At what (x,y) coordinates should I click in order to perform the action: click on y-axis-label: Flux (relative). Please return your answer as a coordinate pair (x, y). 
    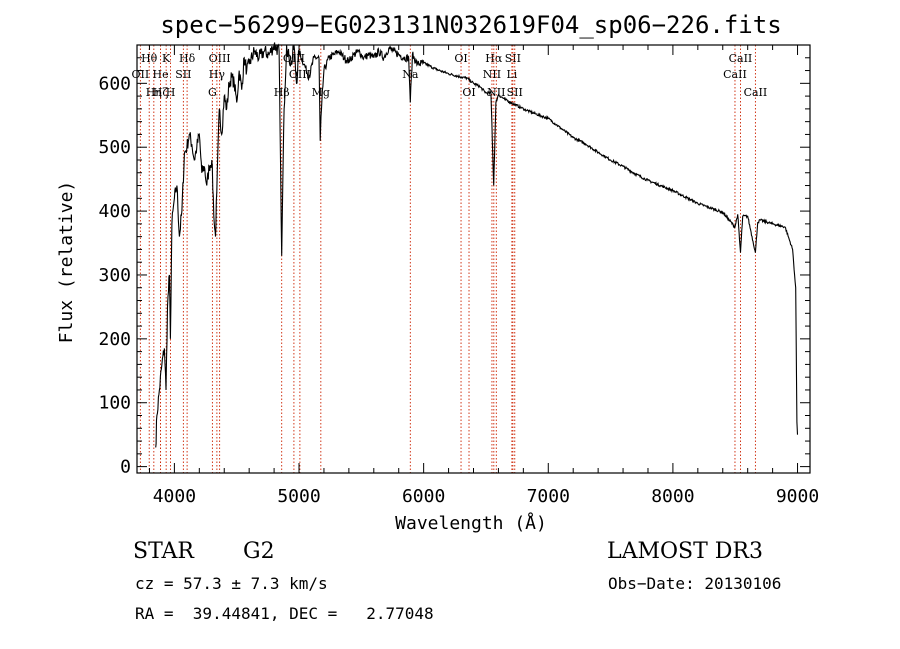
    Looking at the image, I should click on (66, 262).